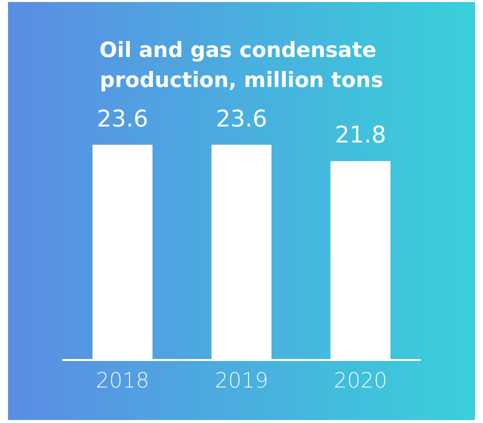 This screenshot has width=483, height=423. Describe the element at coordinates (241, 380) in the screenshot. I see `x-tick-label: 2019` at that location.